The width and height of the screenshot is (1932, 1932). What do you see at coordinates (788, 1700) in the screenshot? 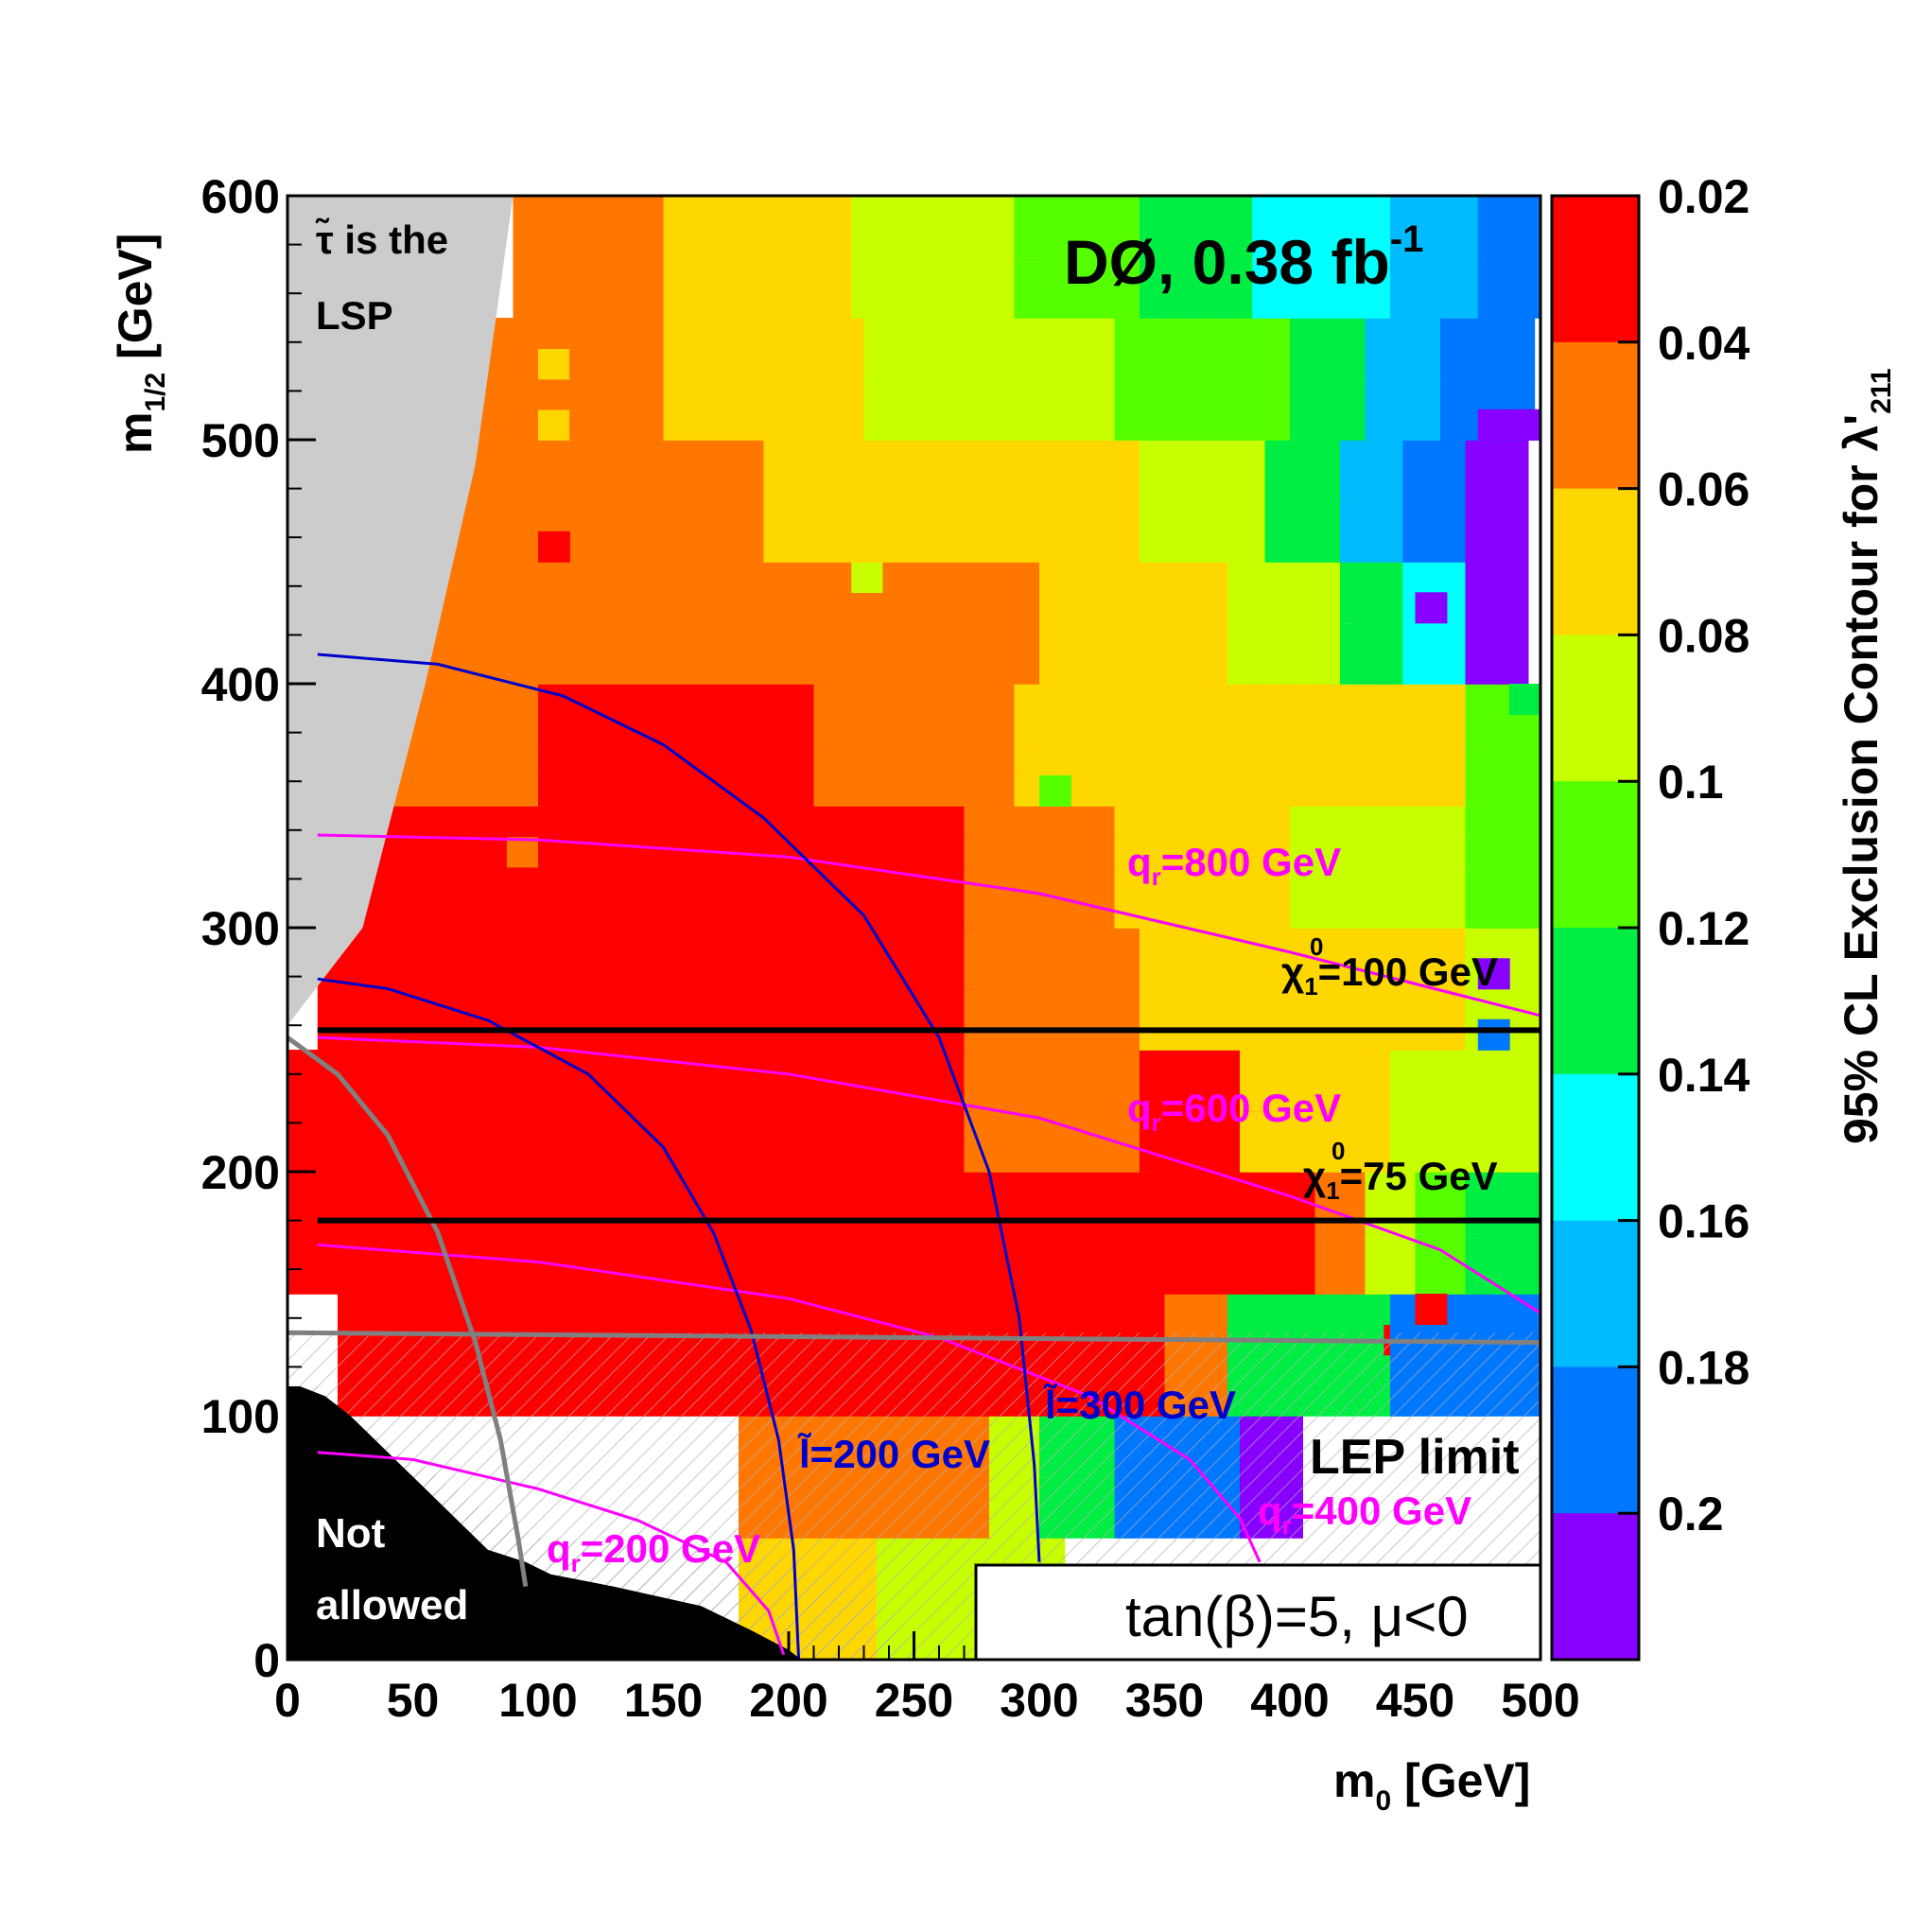
I see `x-tick-label: 200` at bounding box center [788, 1700].